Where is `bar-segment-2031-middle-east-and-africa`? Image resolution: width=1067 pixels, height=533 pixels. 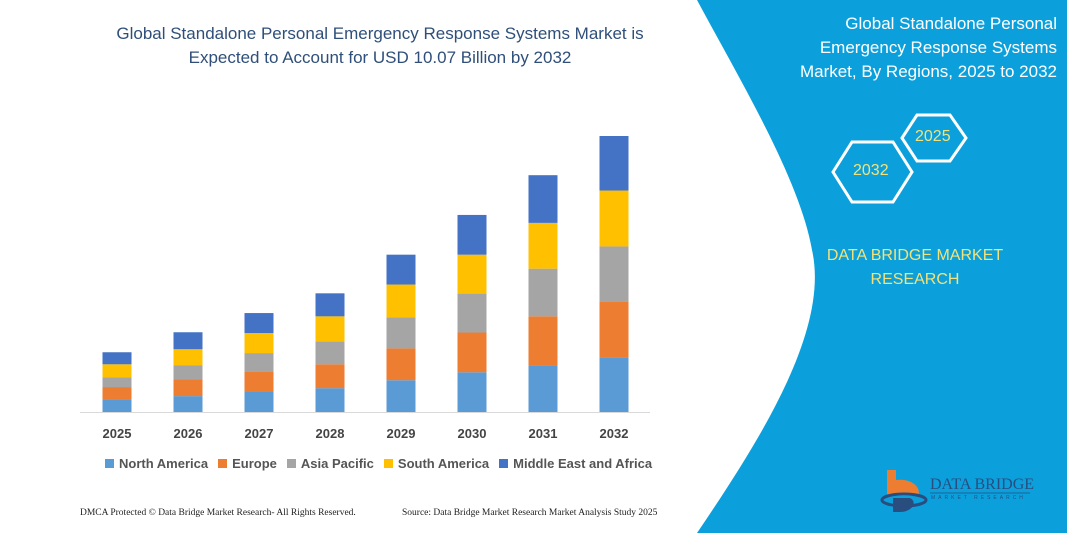 bar-segment-2031-middle-east-and-africa is located at coordinates (543, 199).